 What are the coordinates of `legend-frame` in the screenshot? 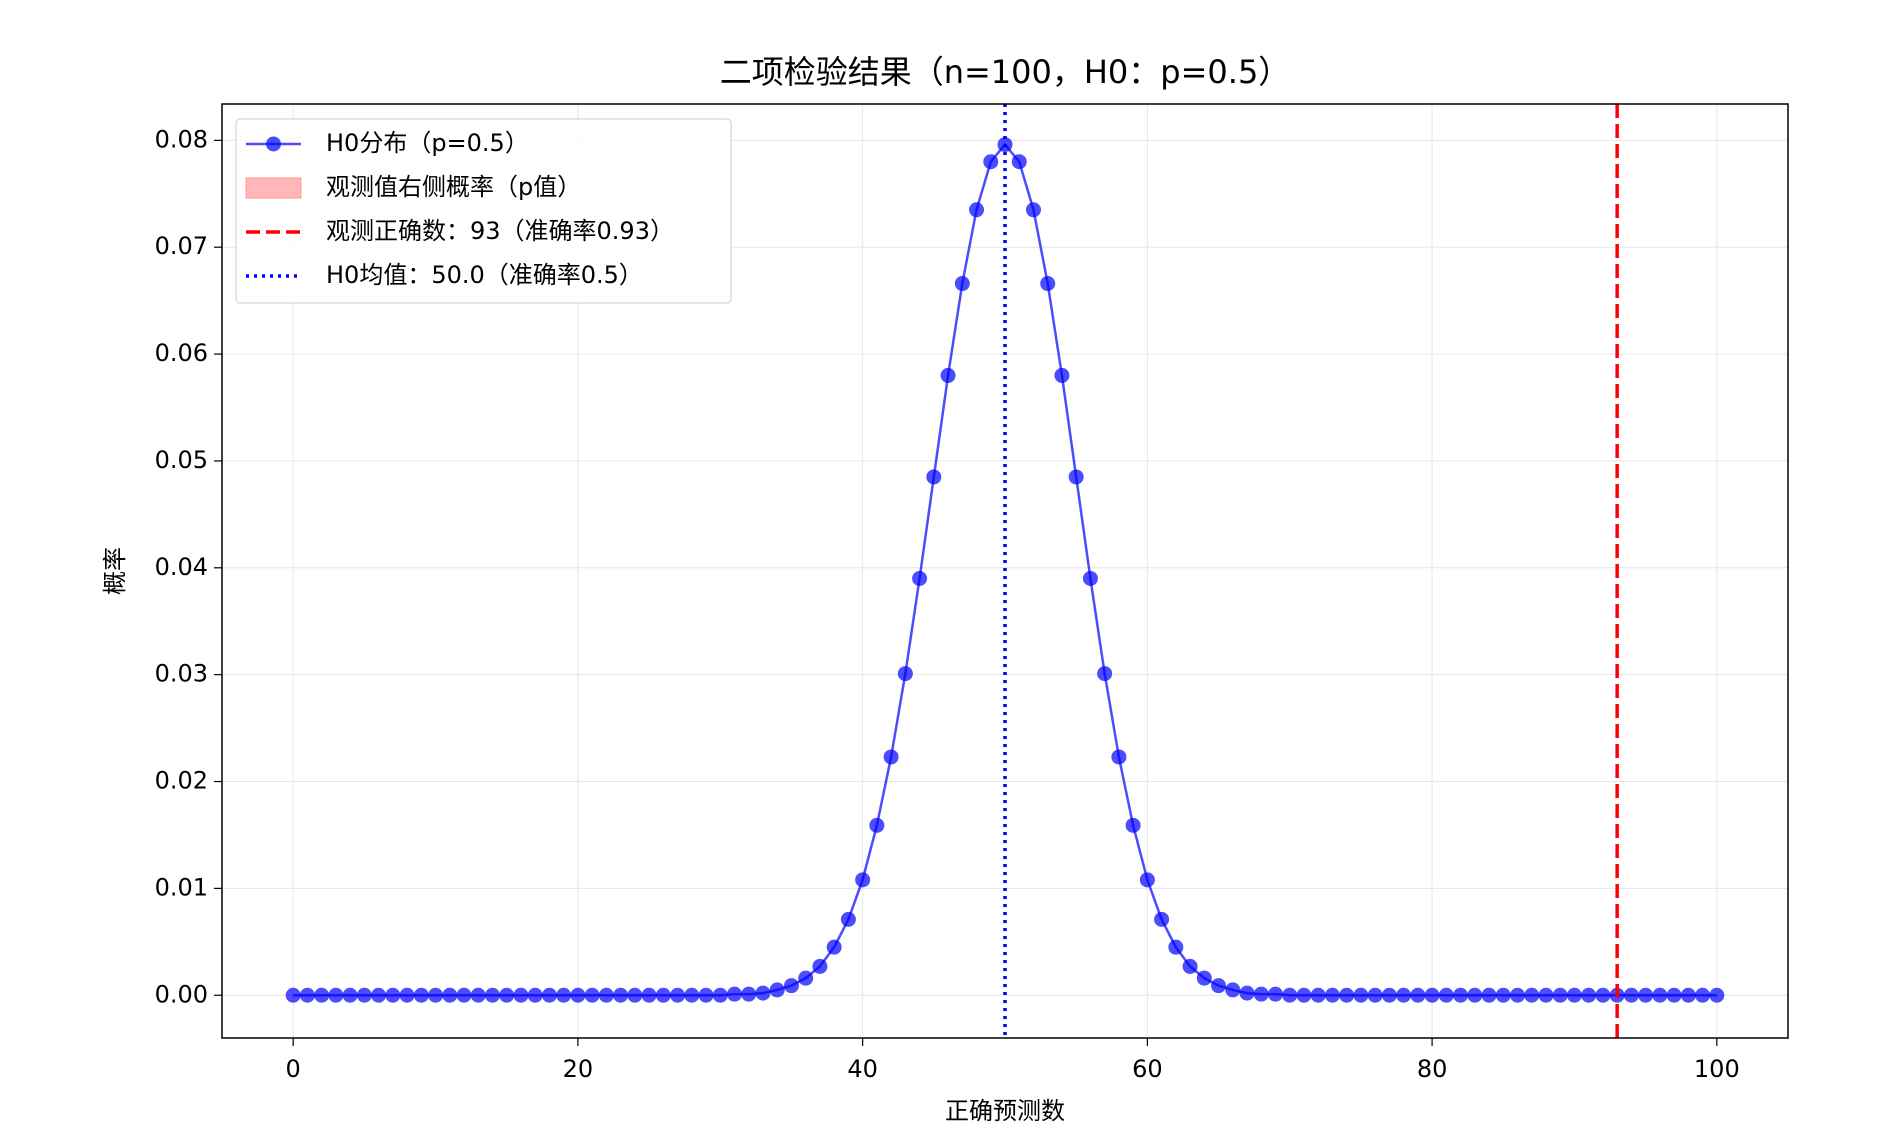 It's located at (483, 211).